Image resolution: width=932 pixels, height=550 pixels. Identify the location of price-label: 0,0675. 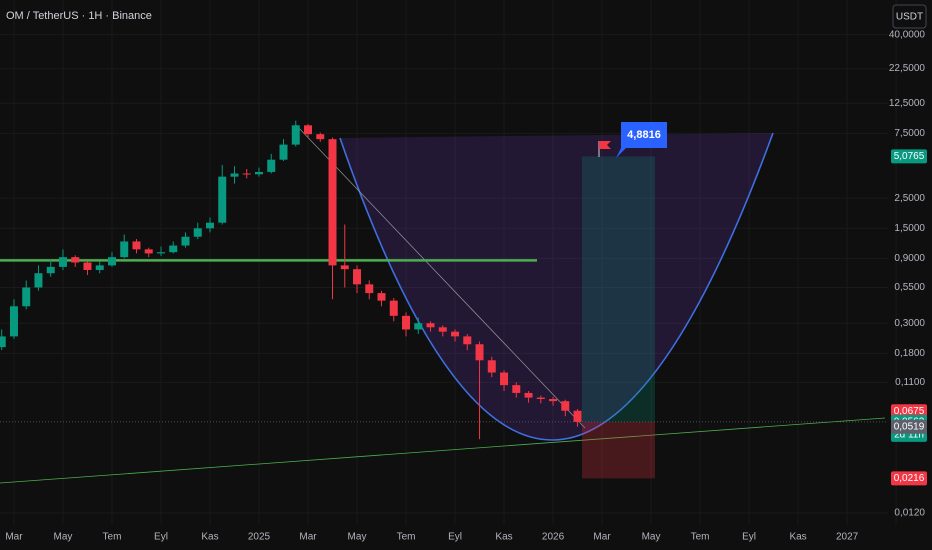
(909, 411).